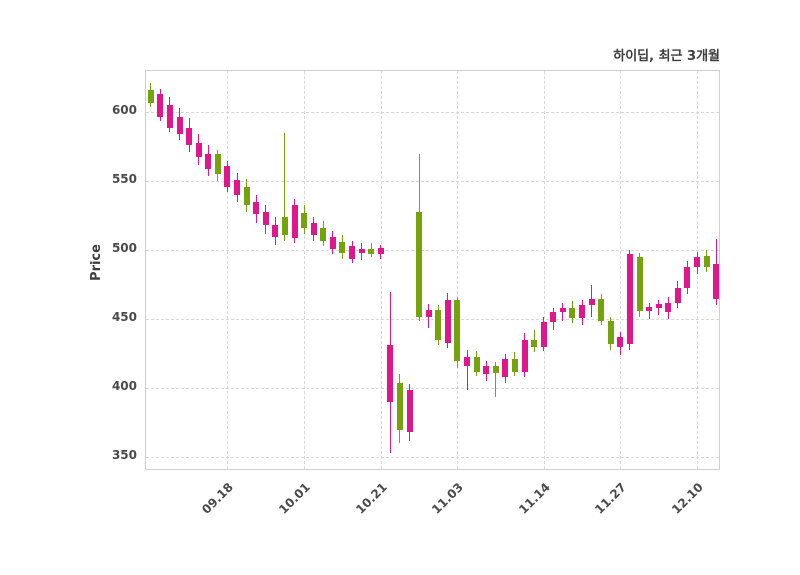 The height and width of the screenshot is (575, 800). Describe the element at coordinates (218, 498) in the screenshot. I see `x-tick-label: 09.18` at that location.